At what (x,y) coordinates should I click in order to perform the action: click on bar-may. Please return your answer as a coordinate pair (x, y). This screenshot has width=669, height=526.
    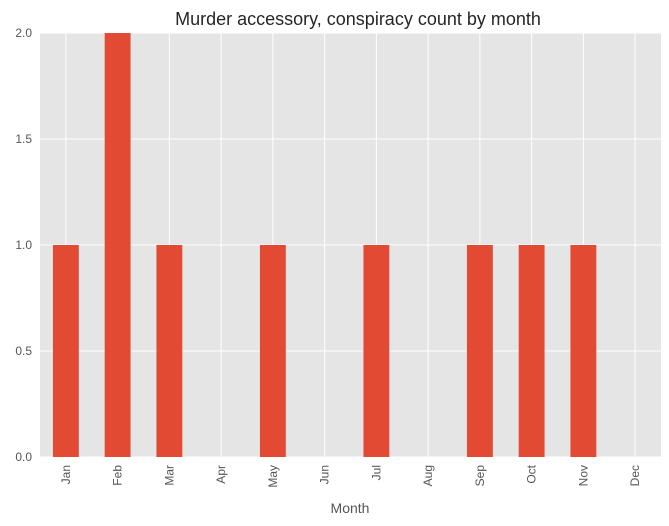
    Looking at the image, I should click on (272, 351).